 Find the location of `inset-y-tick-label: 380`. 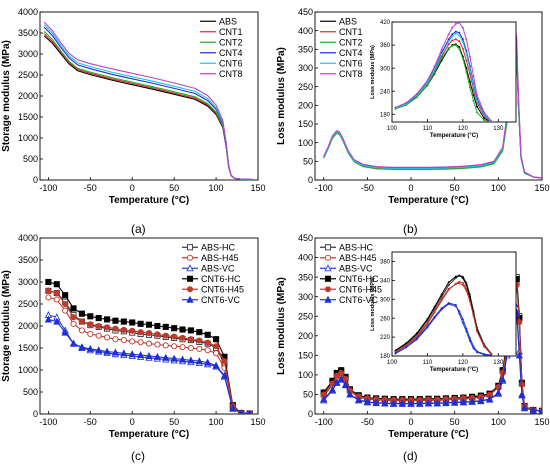

inset-y-tick-label: 380 is located at coordinates (385, 263).